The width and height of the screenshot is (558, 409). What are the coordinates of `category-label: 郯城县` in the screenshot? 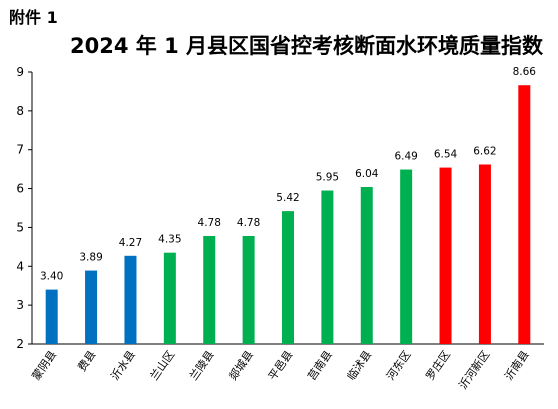 It's located at (241, 365).